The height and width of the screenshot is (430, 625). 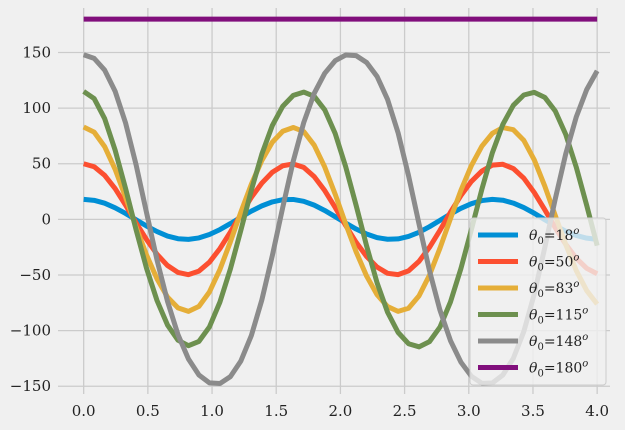 I want to click on y-tick-label: 0, so click(x=46, y=219).